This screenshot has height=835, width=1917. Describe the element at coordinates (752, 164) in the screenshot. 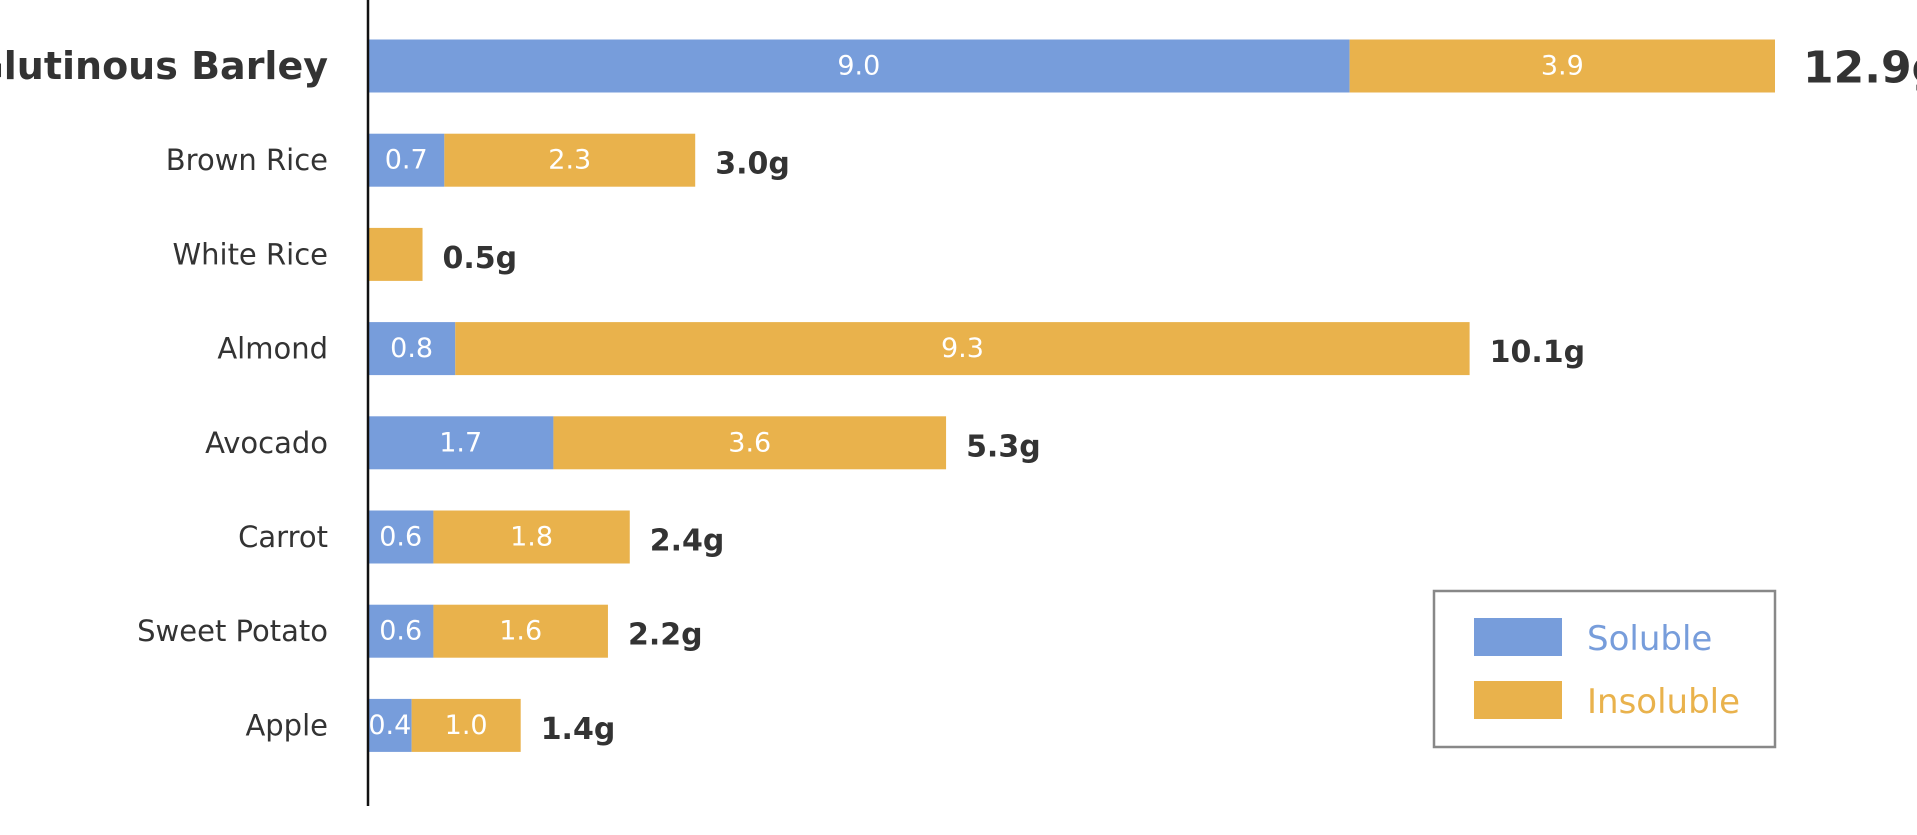

I see `bar-total-label: 3.0g` at that location.